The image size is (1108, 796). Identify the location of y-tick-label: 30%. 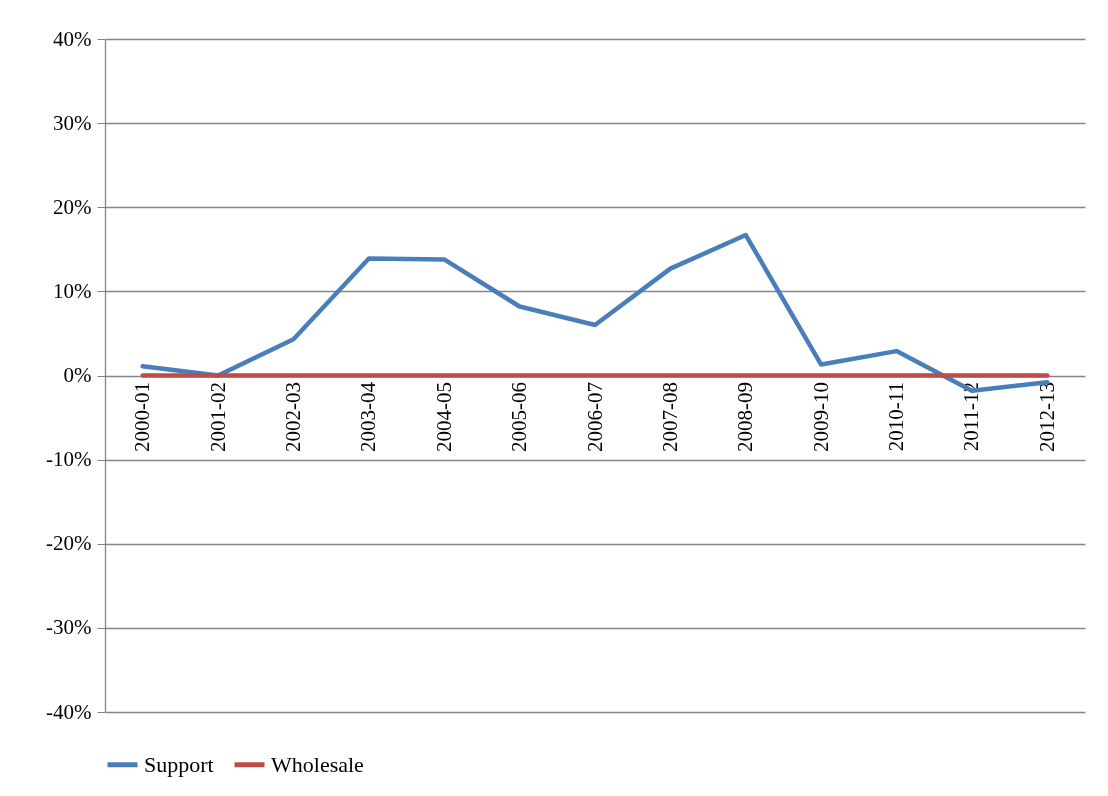
(72, 122).